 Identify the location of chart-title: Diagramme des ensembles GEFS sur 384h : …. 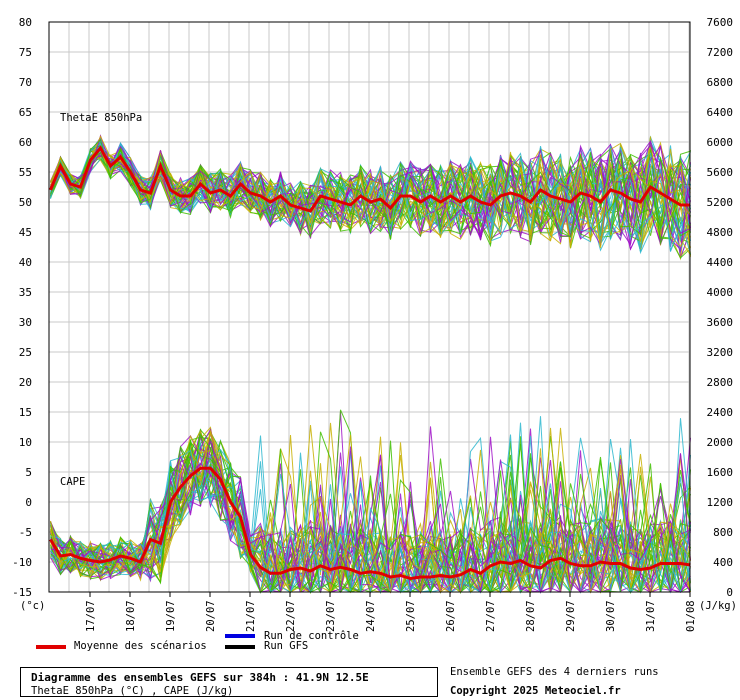
(200, 677).